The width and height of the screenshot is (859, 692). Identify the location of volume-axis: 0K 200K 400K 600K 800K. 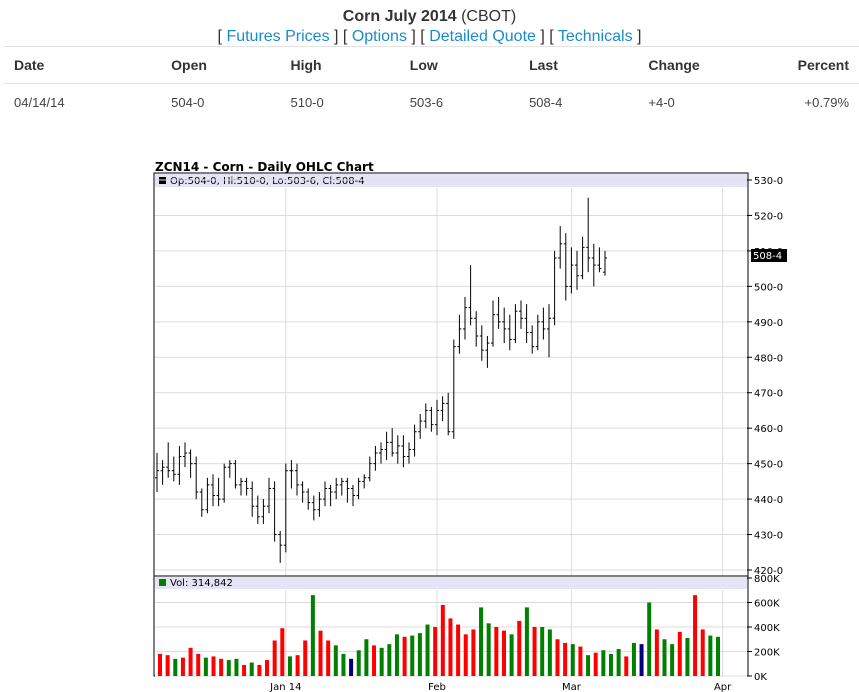
(763, 628).